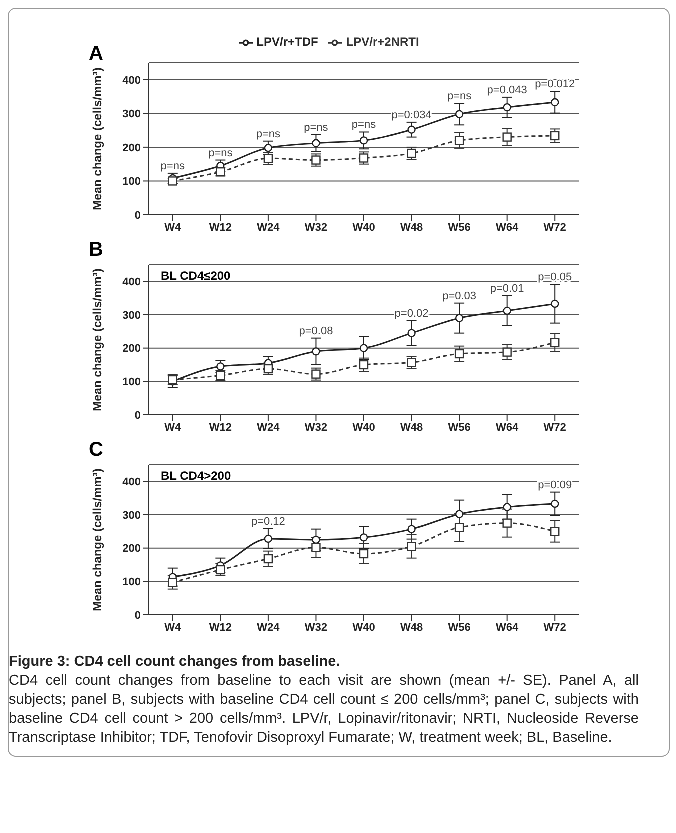  What do you see at coordinates (459, 296) in the screenshot?
I see `annotation: p=0.03` at bounding box center [459, 296].